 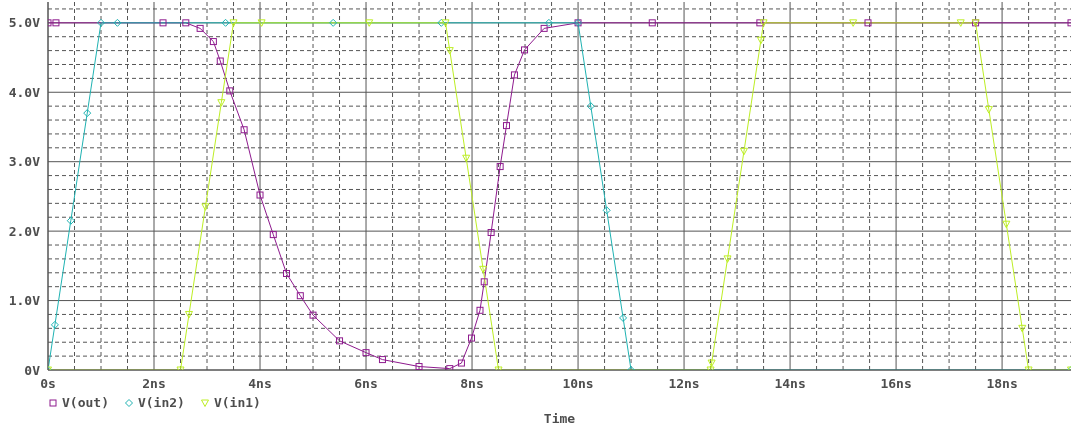 I want to click on y-tick-label: 5.0V, so click(x=24, y=23).